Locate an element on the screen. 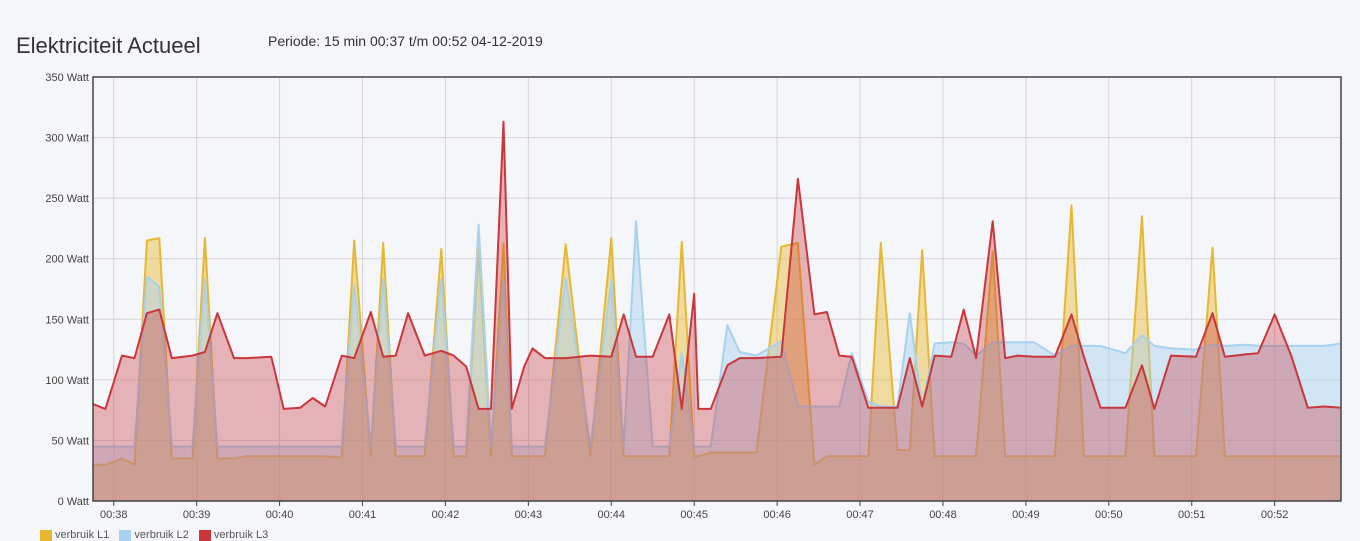 The height and width of the screenshot is (541, 1360). x-tick-label: 00:39 is located at coordinates (197, 515).